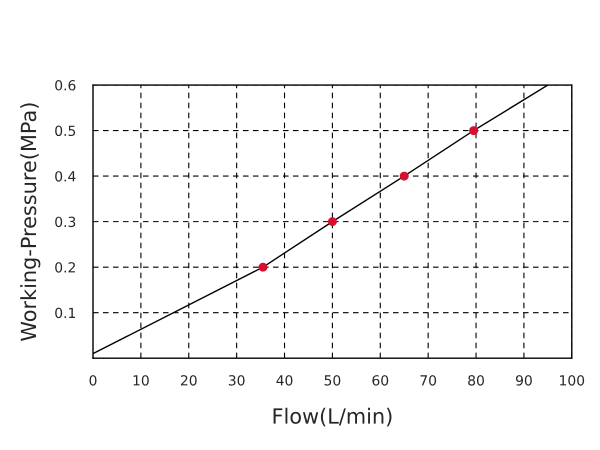  I want to click on x-tick-label: 60, so click(380, 380).